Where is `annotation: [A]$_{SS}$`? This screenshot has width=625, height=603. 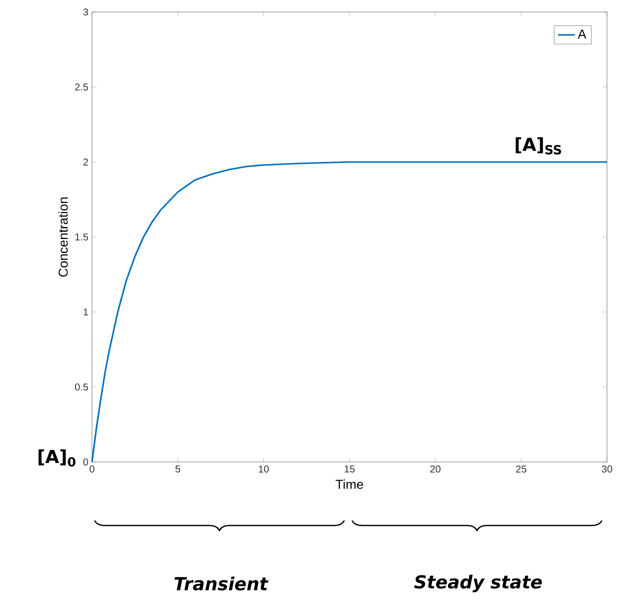 annotation: [A]$_{SS}$ is located at coordinates (539, 145).